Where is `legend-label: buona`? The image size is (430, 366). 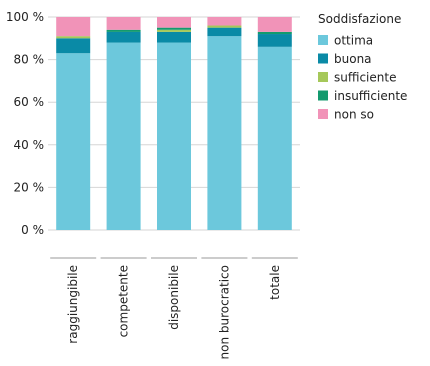 legend-label: buona is located at coordinates (353, 59).